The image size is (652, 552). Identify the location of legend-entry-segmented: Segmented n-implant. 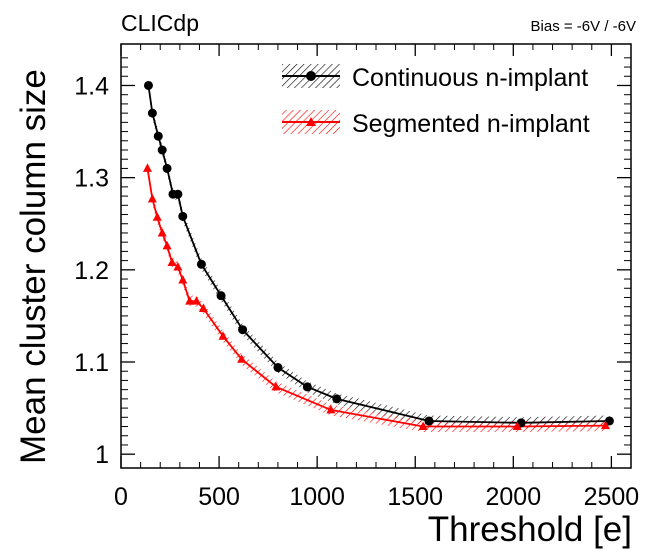
(436, 124).